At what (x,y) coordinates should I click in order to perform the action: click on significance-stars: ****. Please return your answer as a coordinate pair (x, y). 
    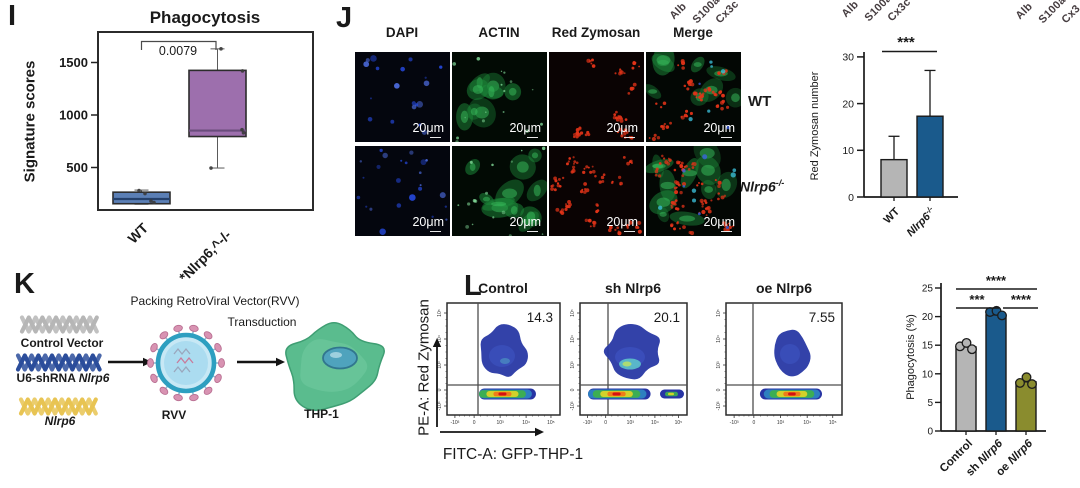
    Looking at the image, I should click on (1021, 299).